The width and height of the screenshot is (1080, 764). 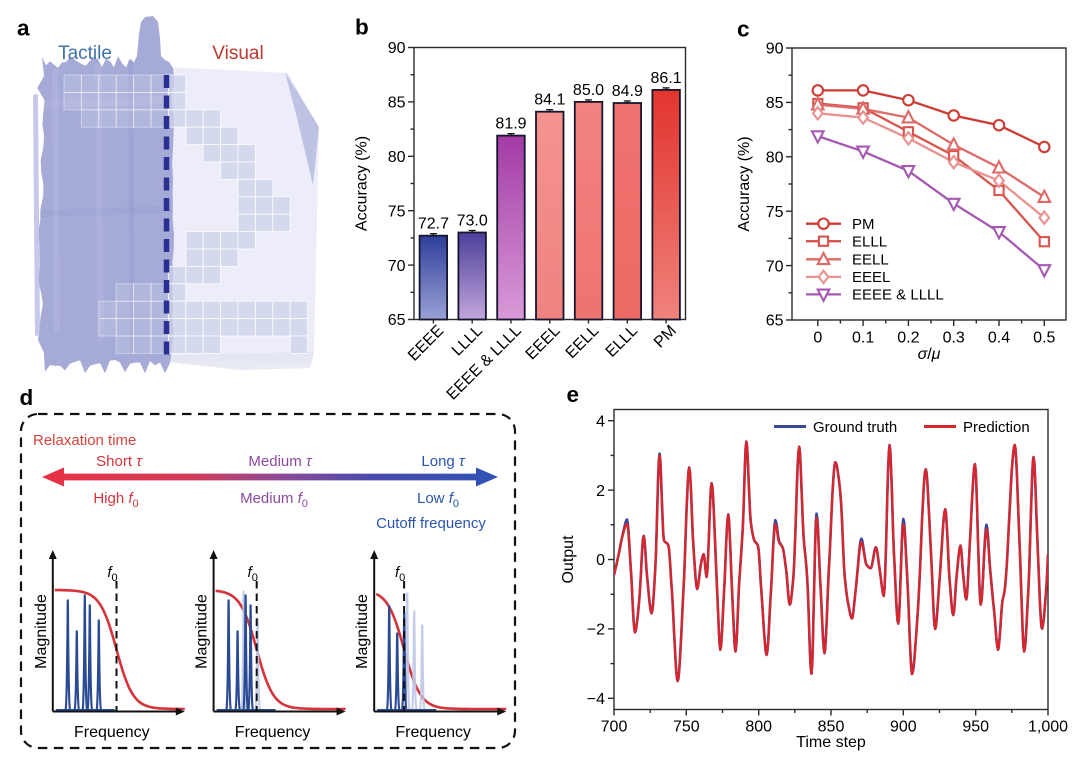 I want to click on svg-text: −2, so click(x=596, y=630).